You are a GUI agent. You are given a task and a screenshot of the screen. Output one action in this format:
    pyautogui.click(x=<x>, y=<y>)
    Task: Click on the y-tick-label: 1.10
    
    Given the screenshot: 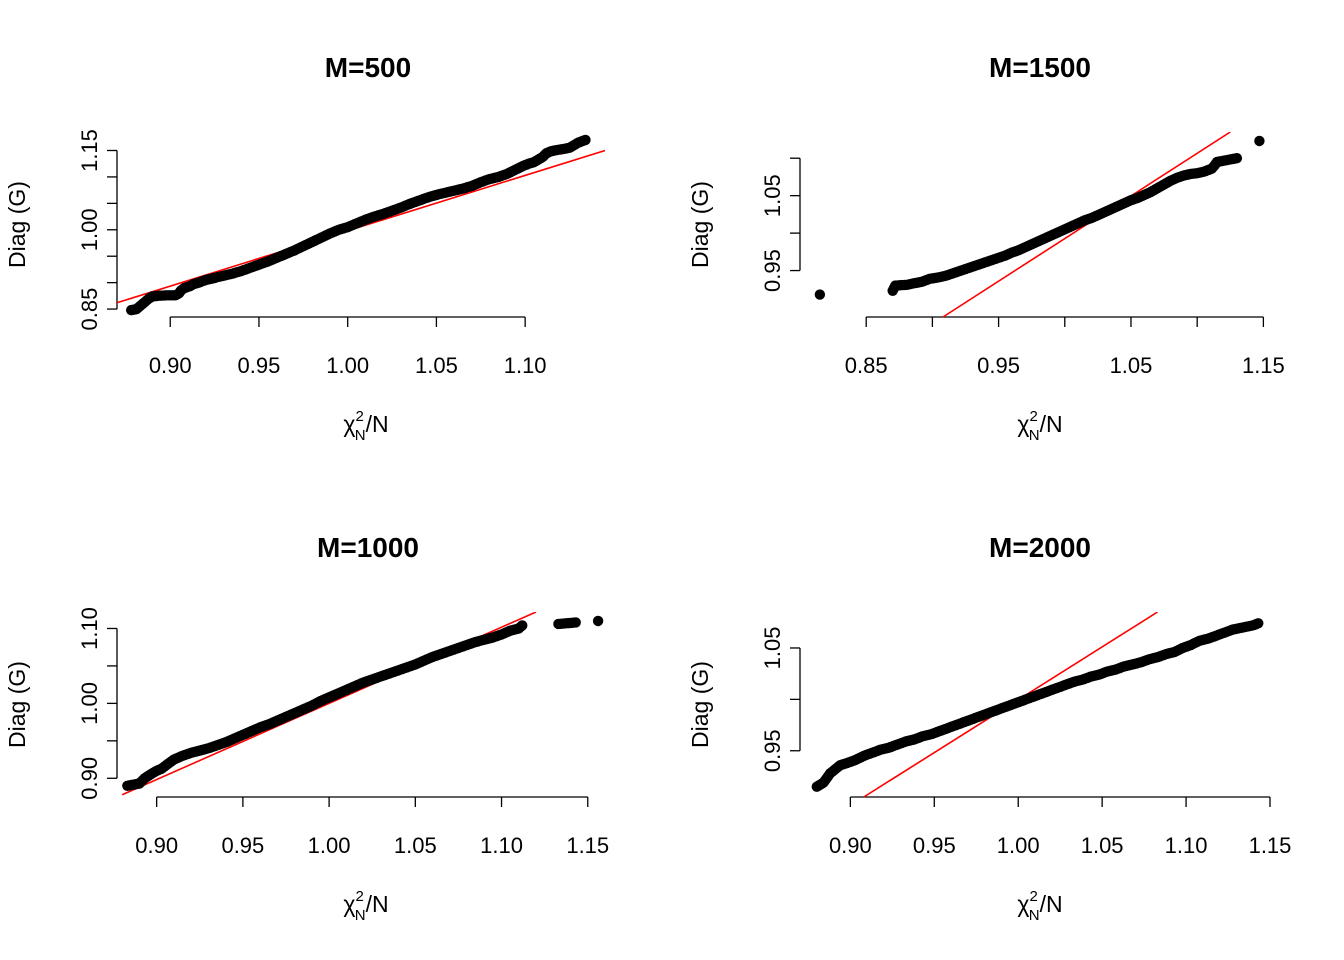 What is the action you would take?
    pyautogui.click(x=89, y=628)
    